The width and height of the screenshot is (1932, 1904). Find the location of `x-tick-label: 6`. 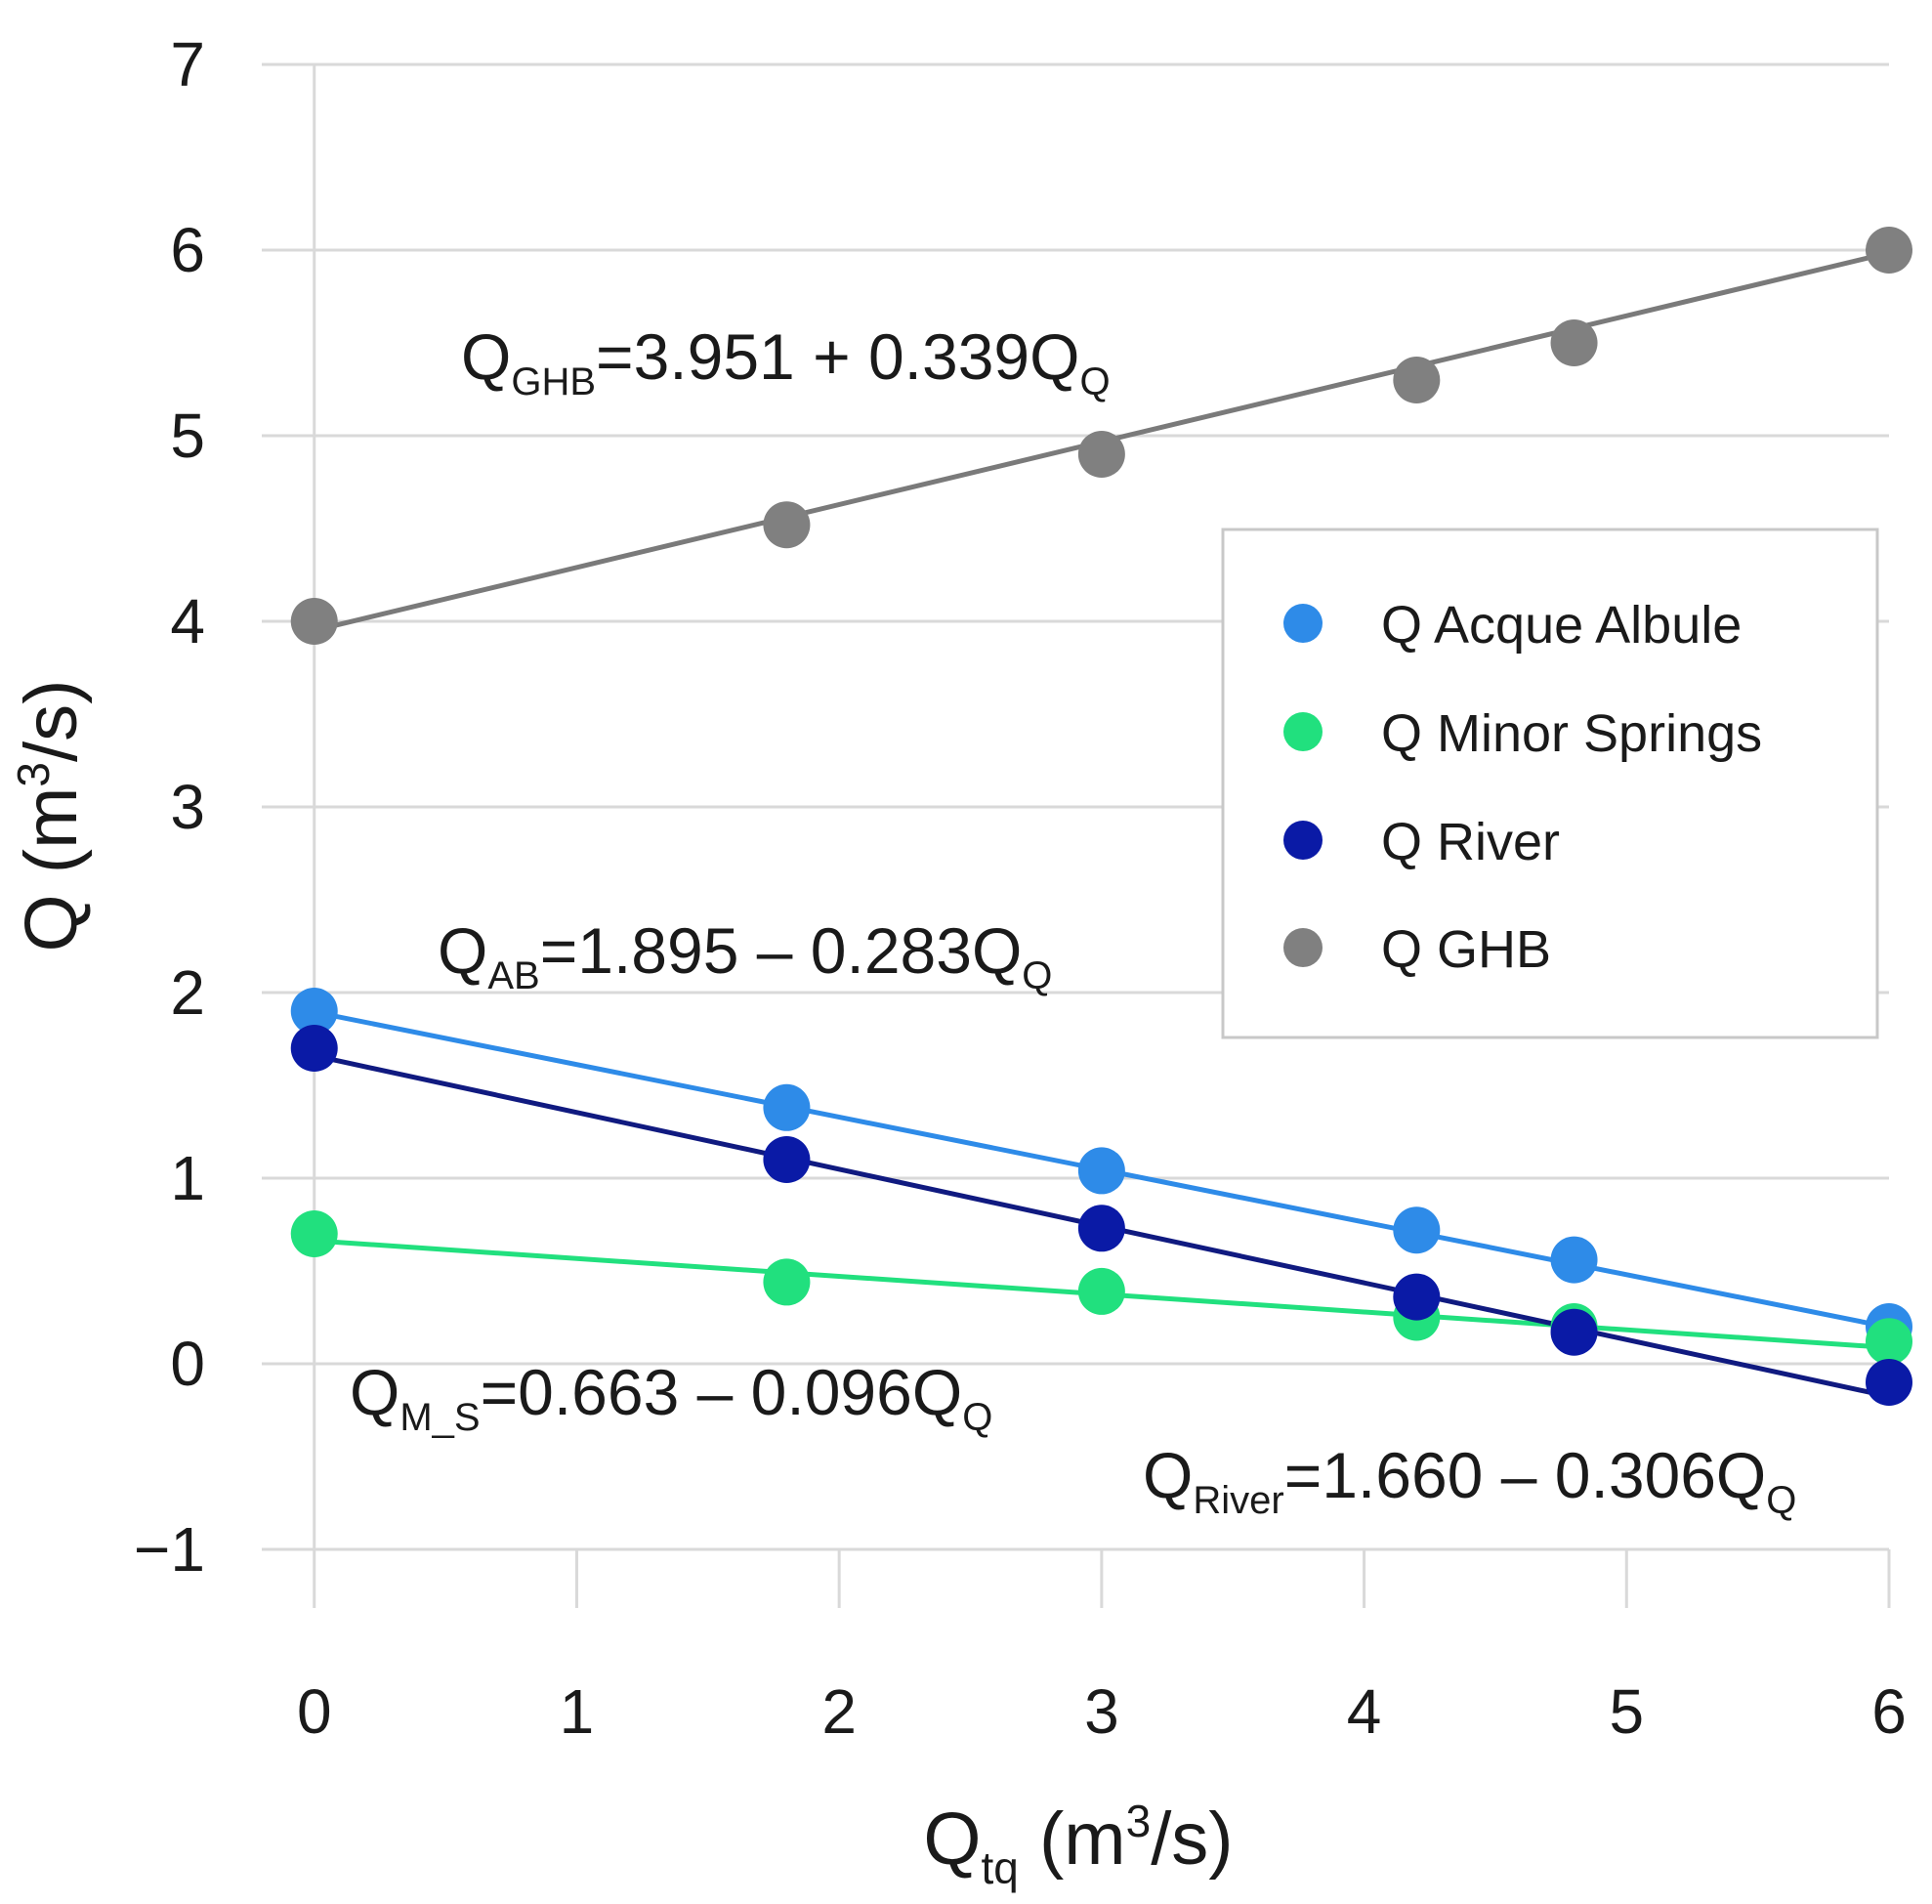

x-tick-label: 6 is located at coordinates (1889, 1711).